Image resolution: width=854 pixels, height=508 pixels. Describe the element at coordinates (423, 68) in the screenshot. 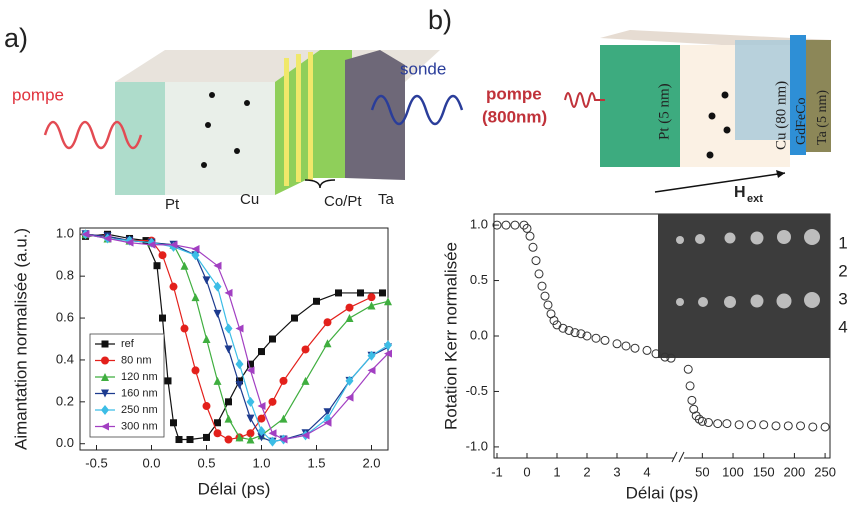

I see `probe-label: sonde` at that location.